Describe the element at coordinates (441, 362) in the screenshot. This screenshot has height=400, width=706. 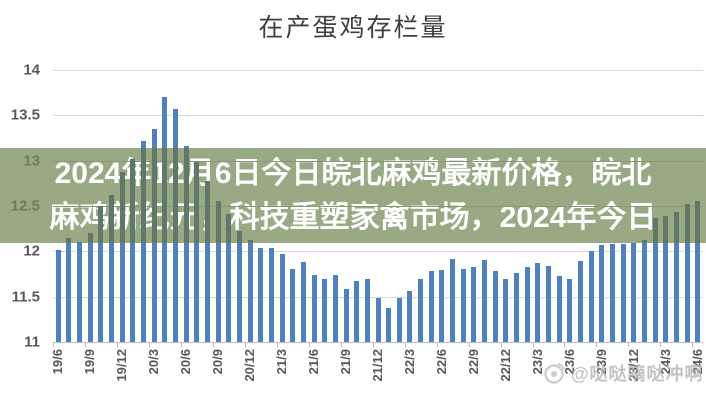
I see `x-axis-tick-label: 22/6` at that location.